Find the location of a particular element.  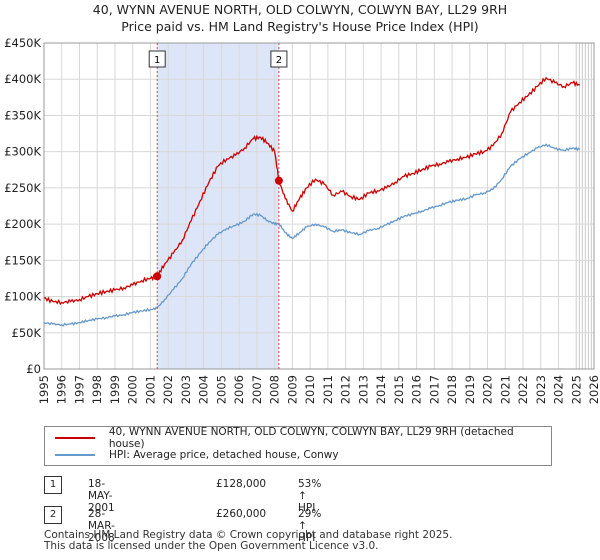

x-tick-label: 1997 is located at coordinates (79, 389).